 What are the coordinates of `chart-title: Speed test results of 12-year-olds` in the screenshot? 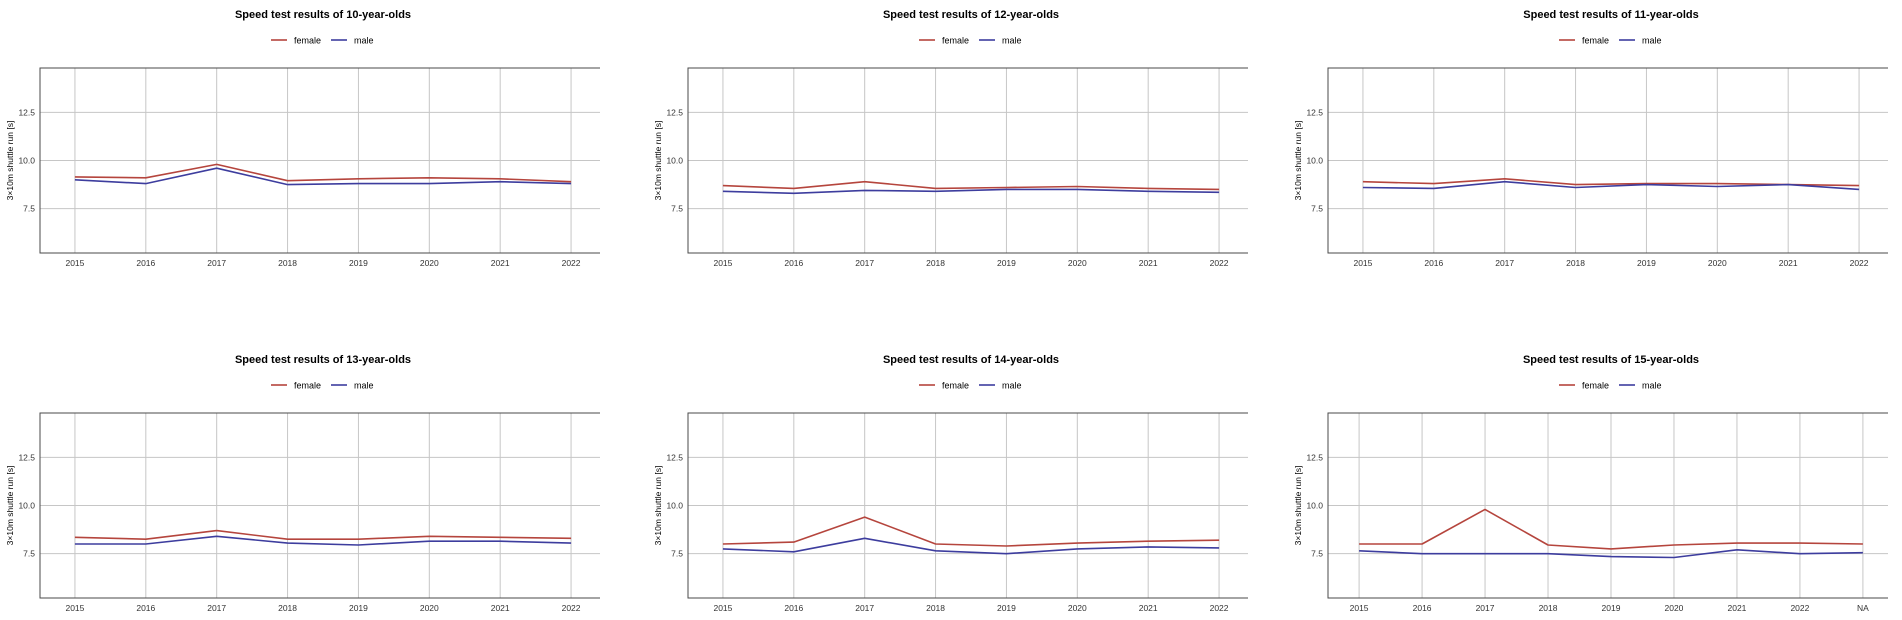 It's located at (971, 15).